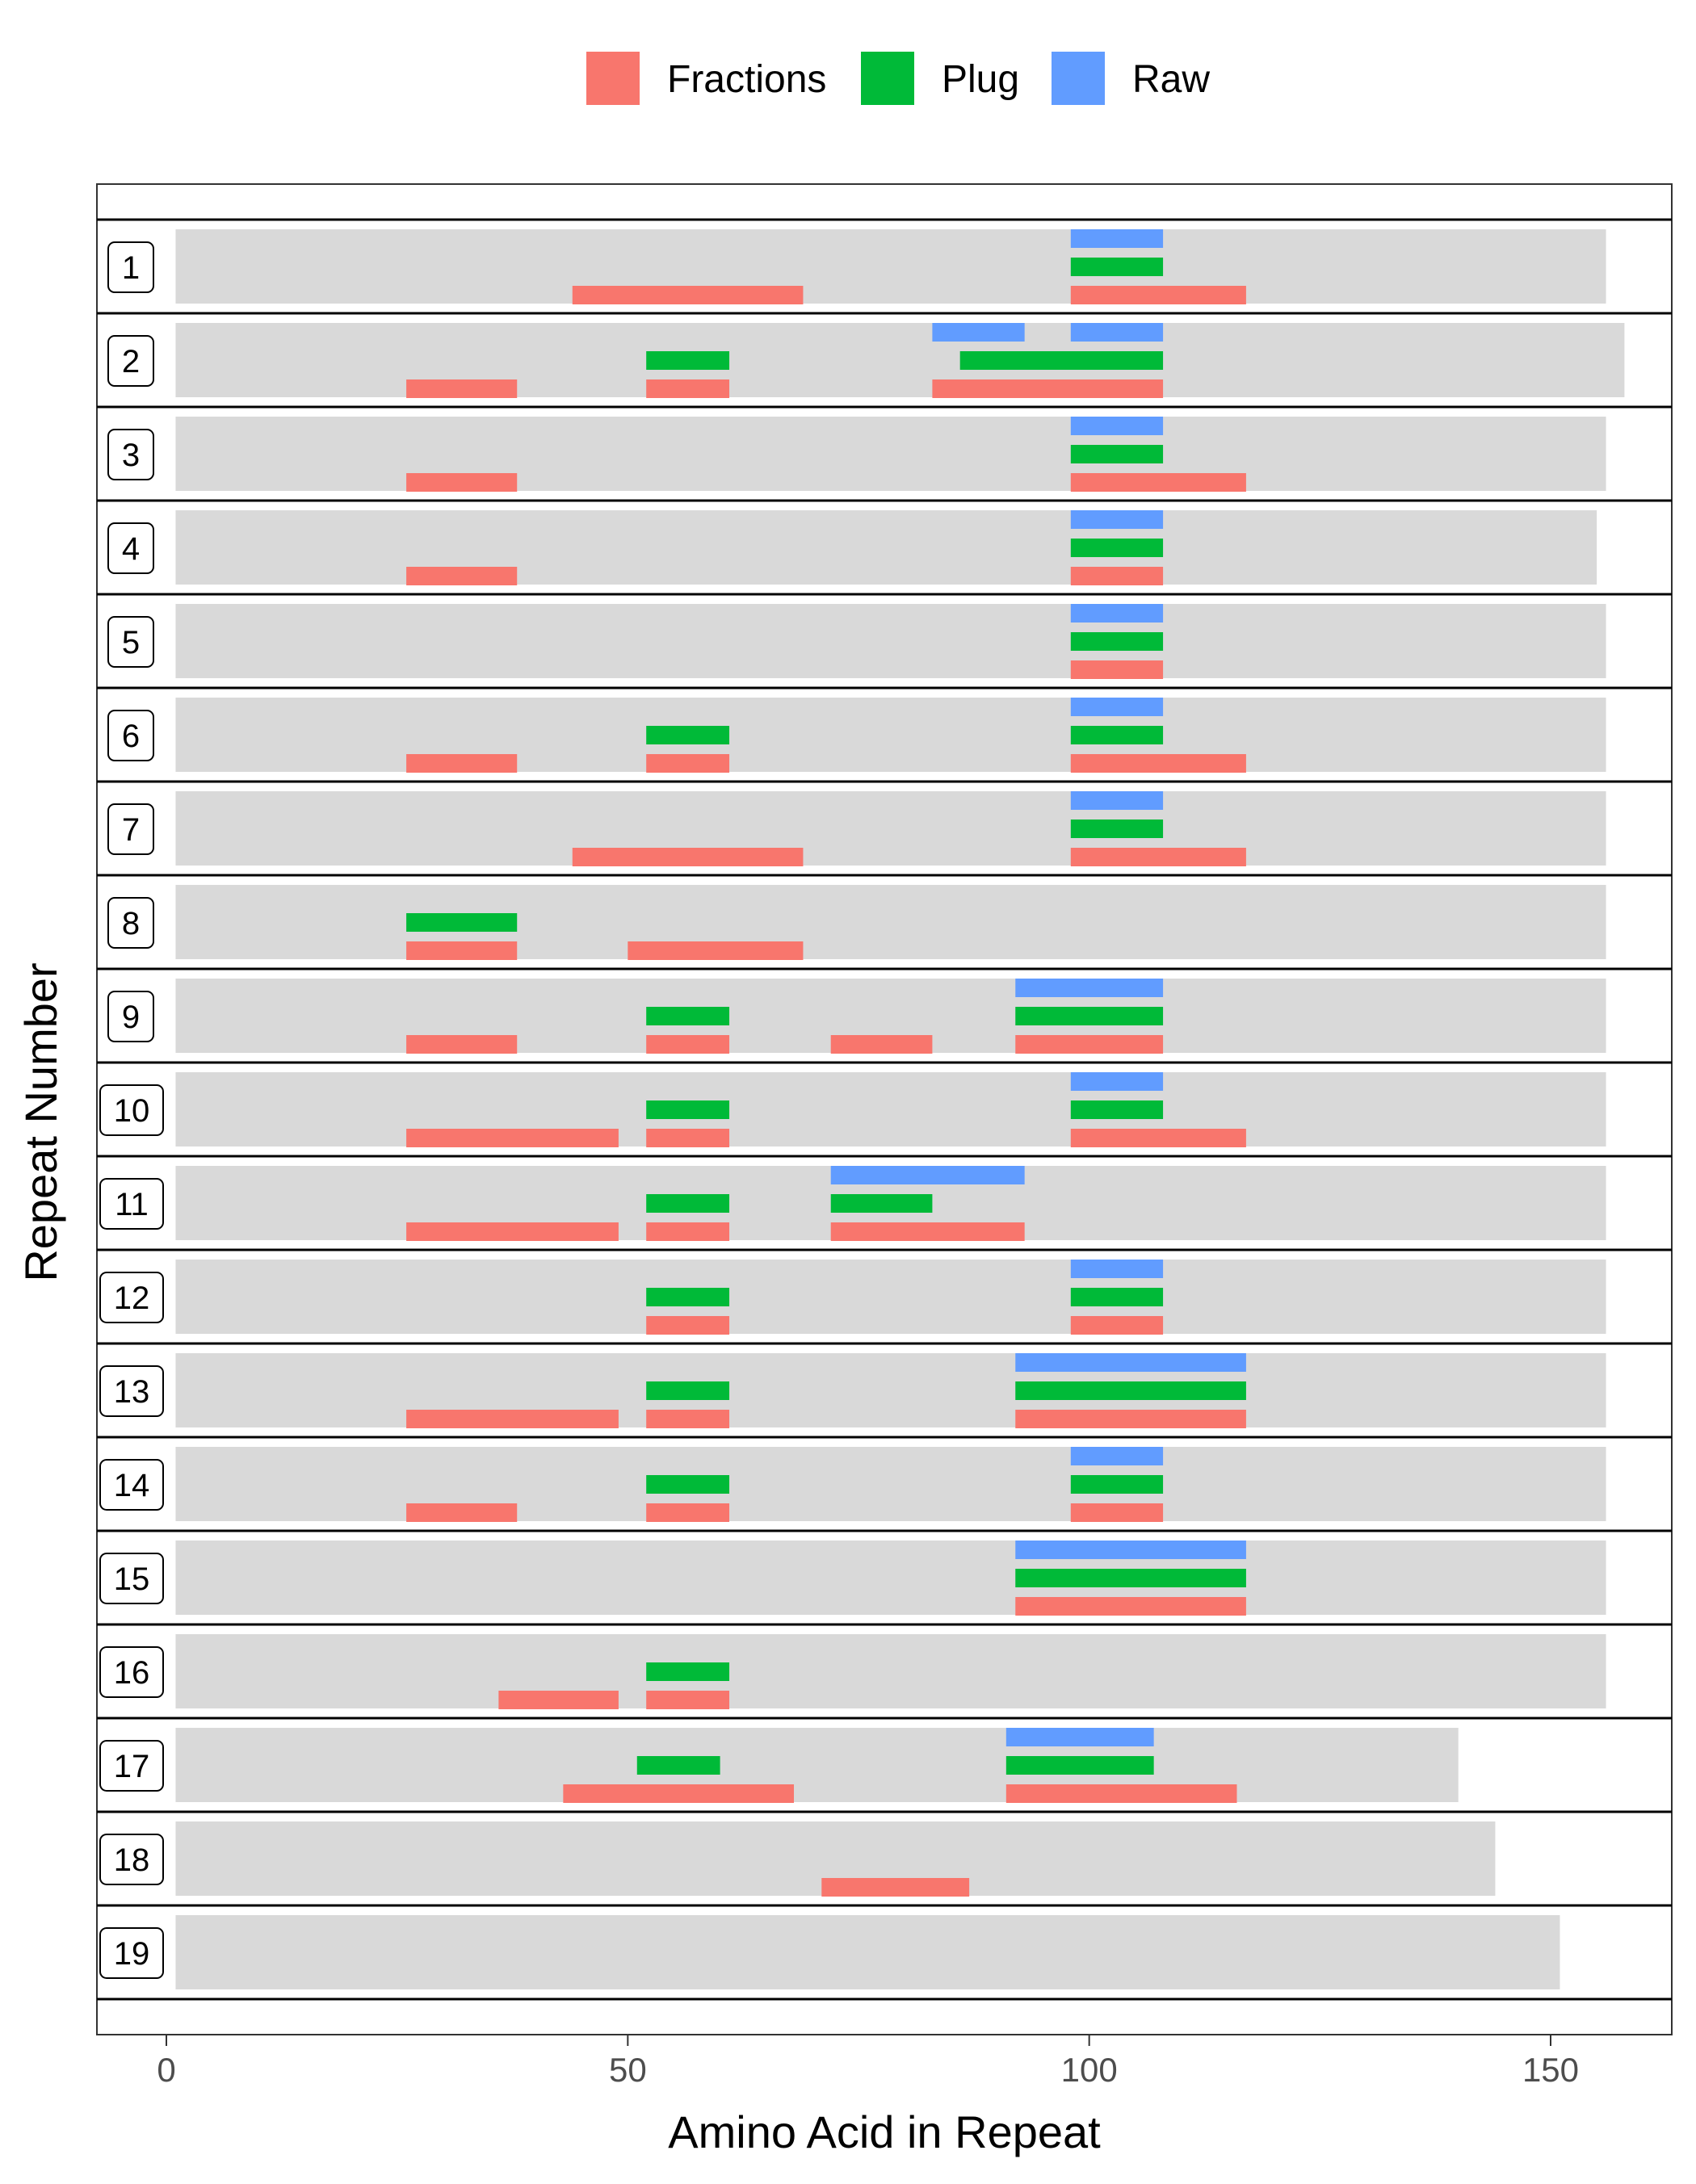 The image size is (1696, 2184). I want to click on repeat-label: 14, so click(132, 1485).